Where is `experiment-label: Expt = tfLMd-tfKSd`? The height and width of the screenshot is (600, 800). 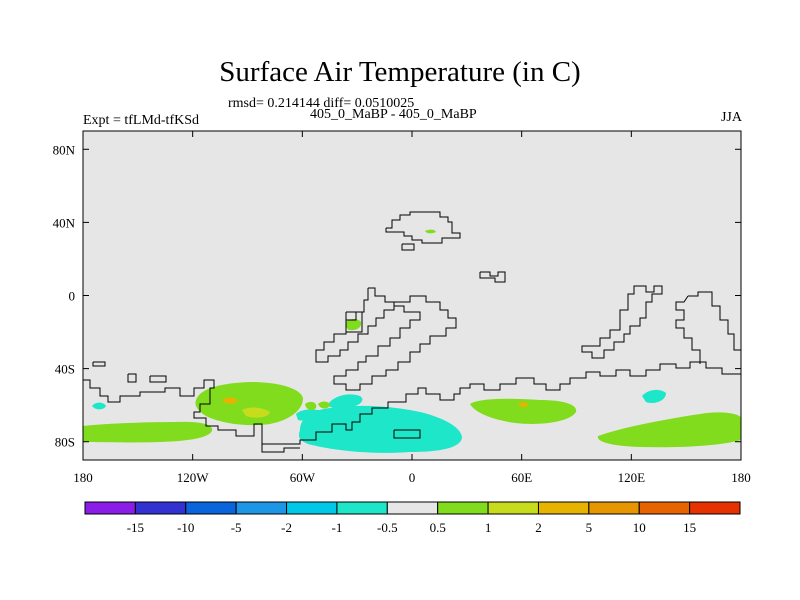 experiment-label: Expt = tfLMd-tfKSd is located at coordinates (141, 120).